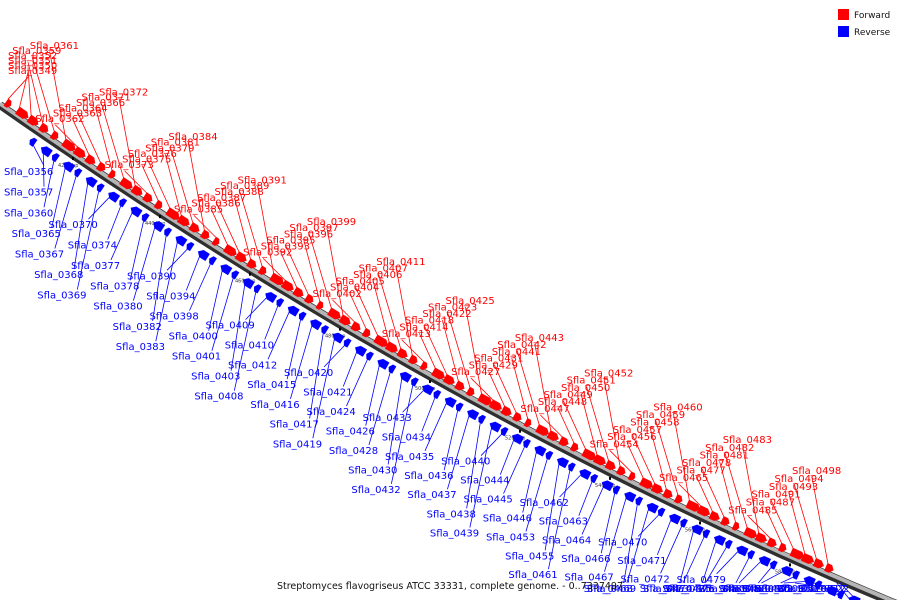 This screenshot has height=600, width=900. Describe the element at coordinates (151, 276) in the screenshot. I see `reverse-gene-label: Sfla_0390` at that location.